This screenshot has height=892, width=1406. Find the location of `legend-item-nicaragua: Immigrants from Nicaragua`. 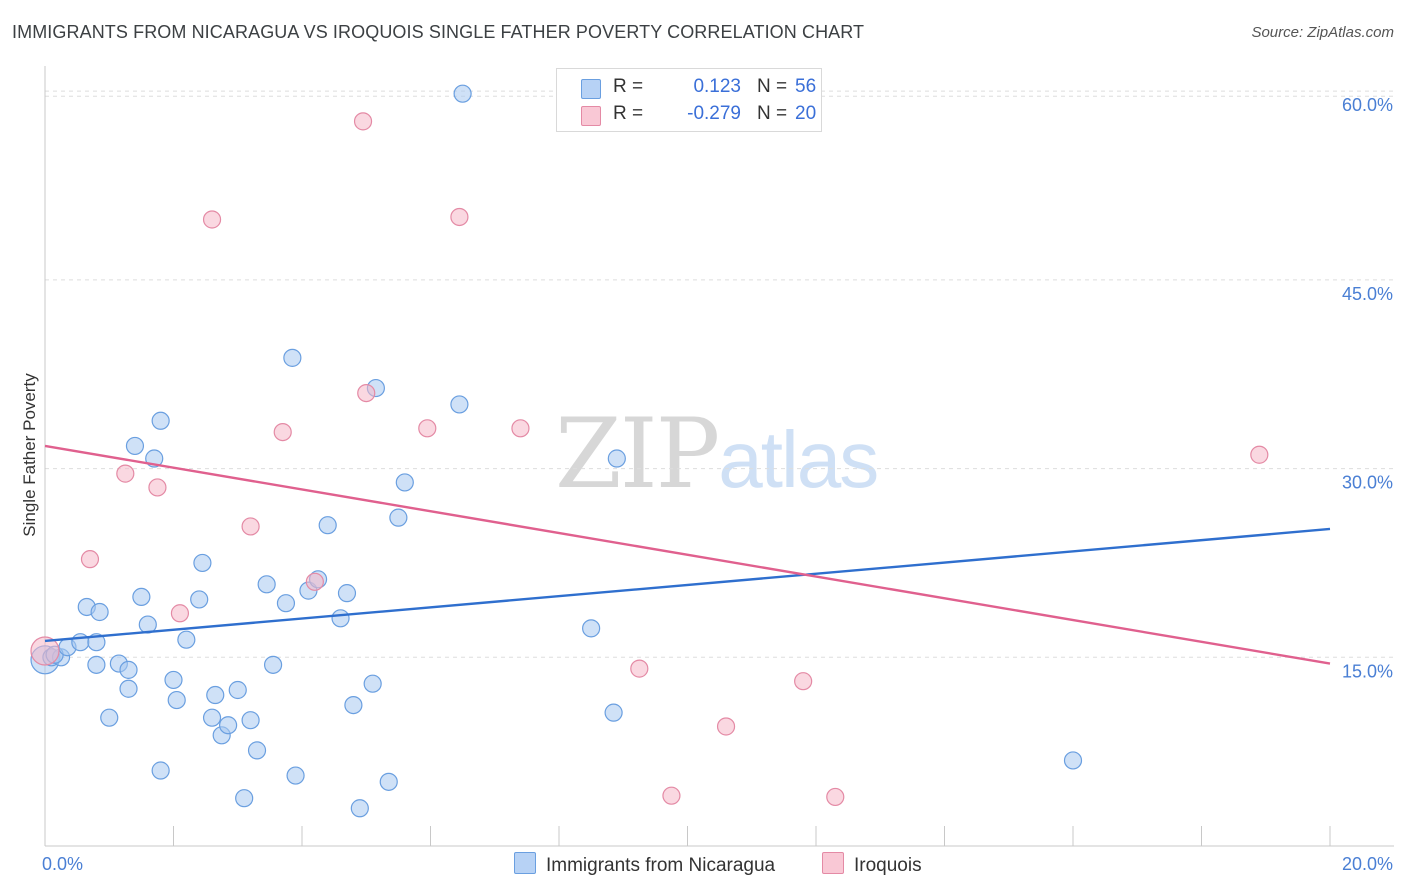

legend-item-nicaragua: Immigrants from Nicaragua is located at coordinates (644, 864).